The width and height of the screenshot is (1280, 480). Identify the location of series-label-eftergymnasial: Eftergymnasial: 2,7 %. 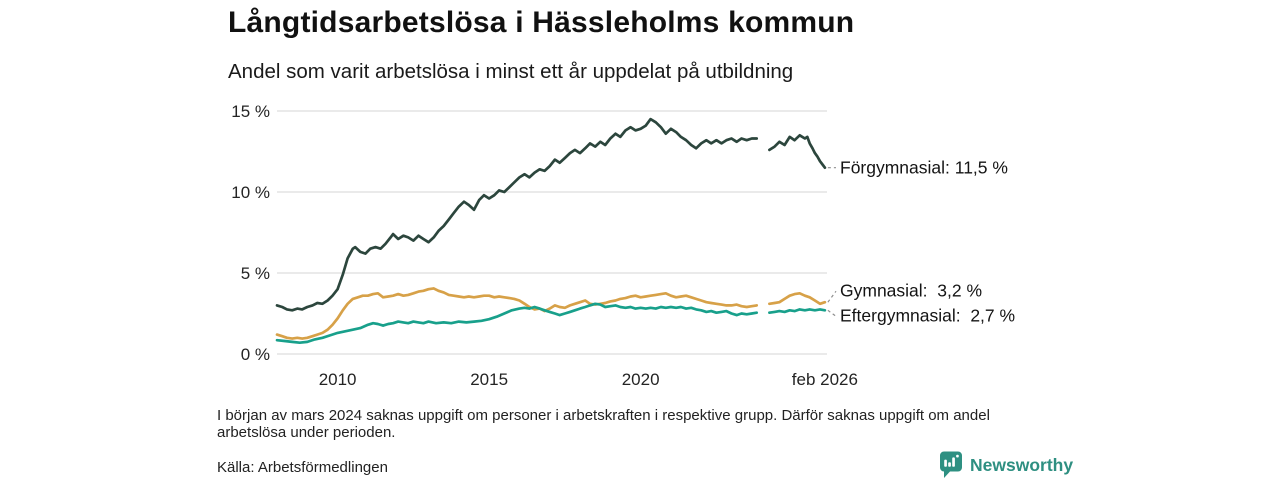
(928, 315).